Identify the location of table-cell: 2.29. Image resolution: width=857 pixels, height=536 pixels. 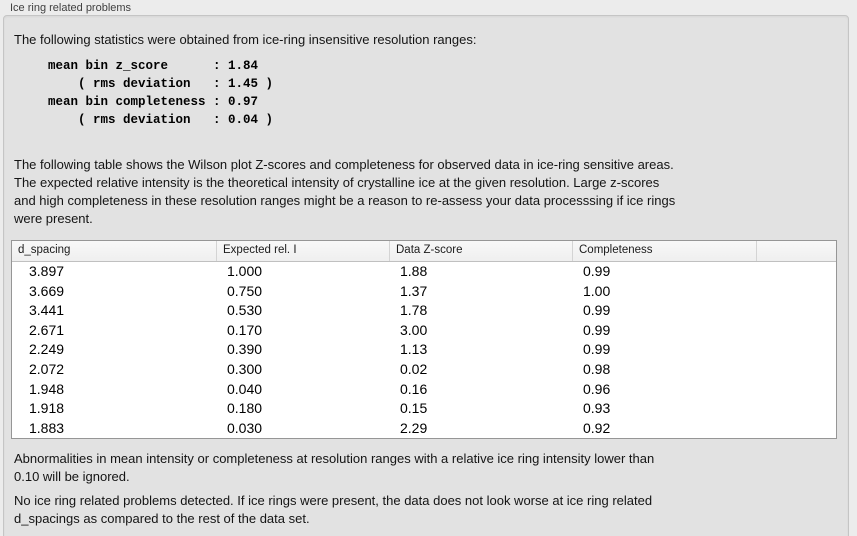
(414, 427).